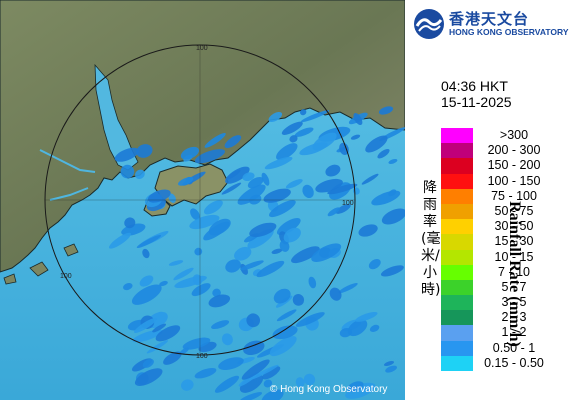  What do you see at coordinates (514, 150) in the screenshot?
I see `legend-label: 200 - 300` at bounding box center [514, 150].